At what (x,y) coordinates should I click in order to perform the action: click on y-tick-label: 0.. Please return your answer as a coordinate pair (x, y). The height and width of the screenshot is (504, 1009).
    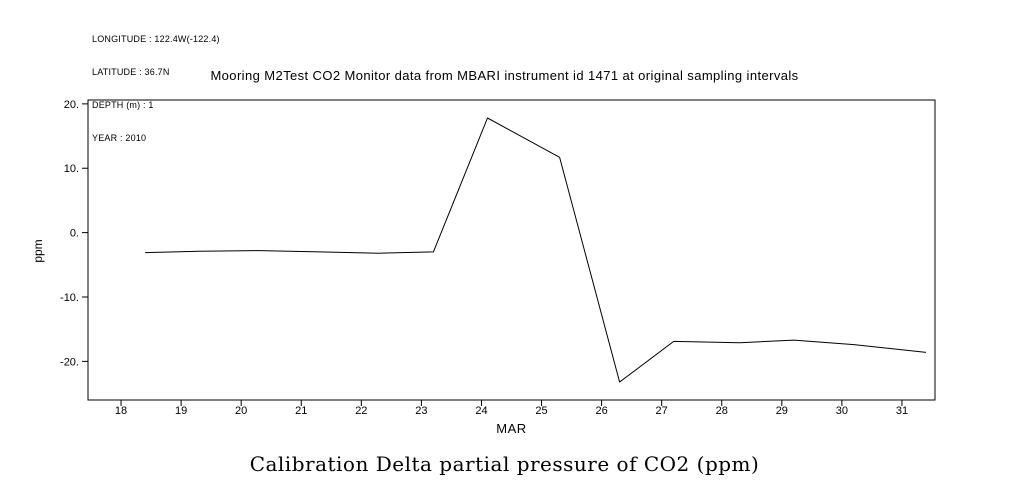
    Looking at the image, I should click on (74, 234).